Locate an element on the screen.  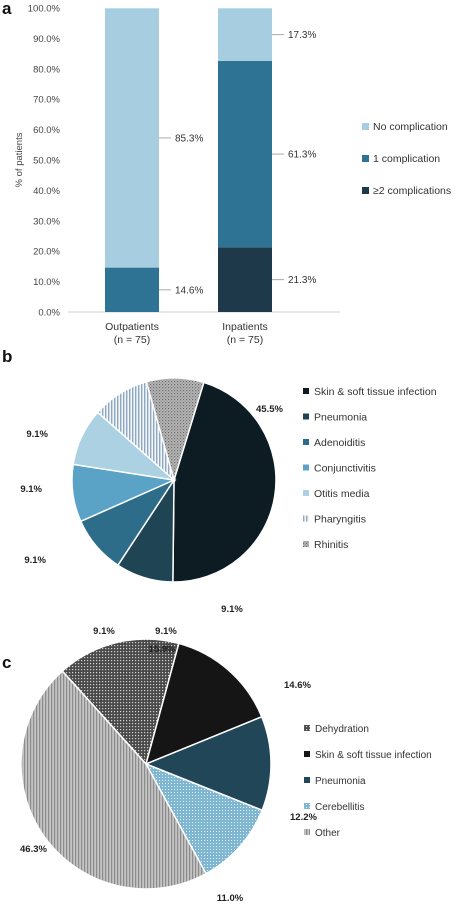
data-labels: 14.6% 85.3% 21.3% 61.3% 17.3% is located at coordinates (237, 163).